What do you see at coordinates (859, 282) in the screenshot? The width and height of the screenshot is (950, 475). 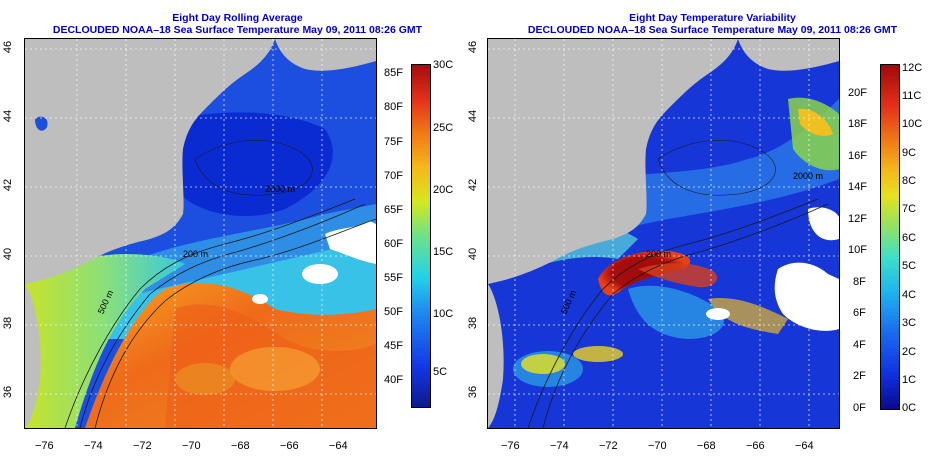 I see `colorbar-f-label: 8F` at bounding box center [859, 282].